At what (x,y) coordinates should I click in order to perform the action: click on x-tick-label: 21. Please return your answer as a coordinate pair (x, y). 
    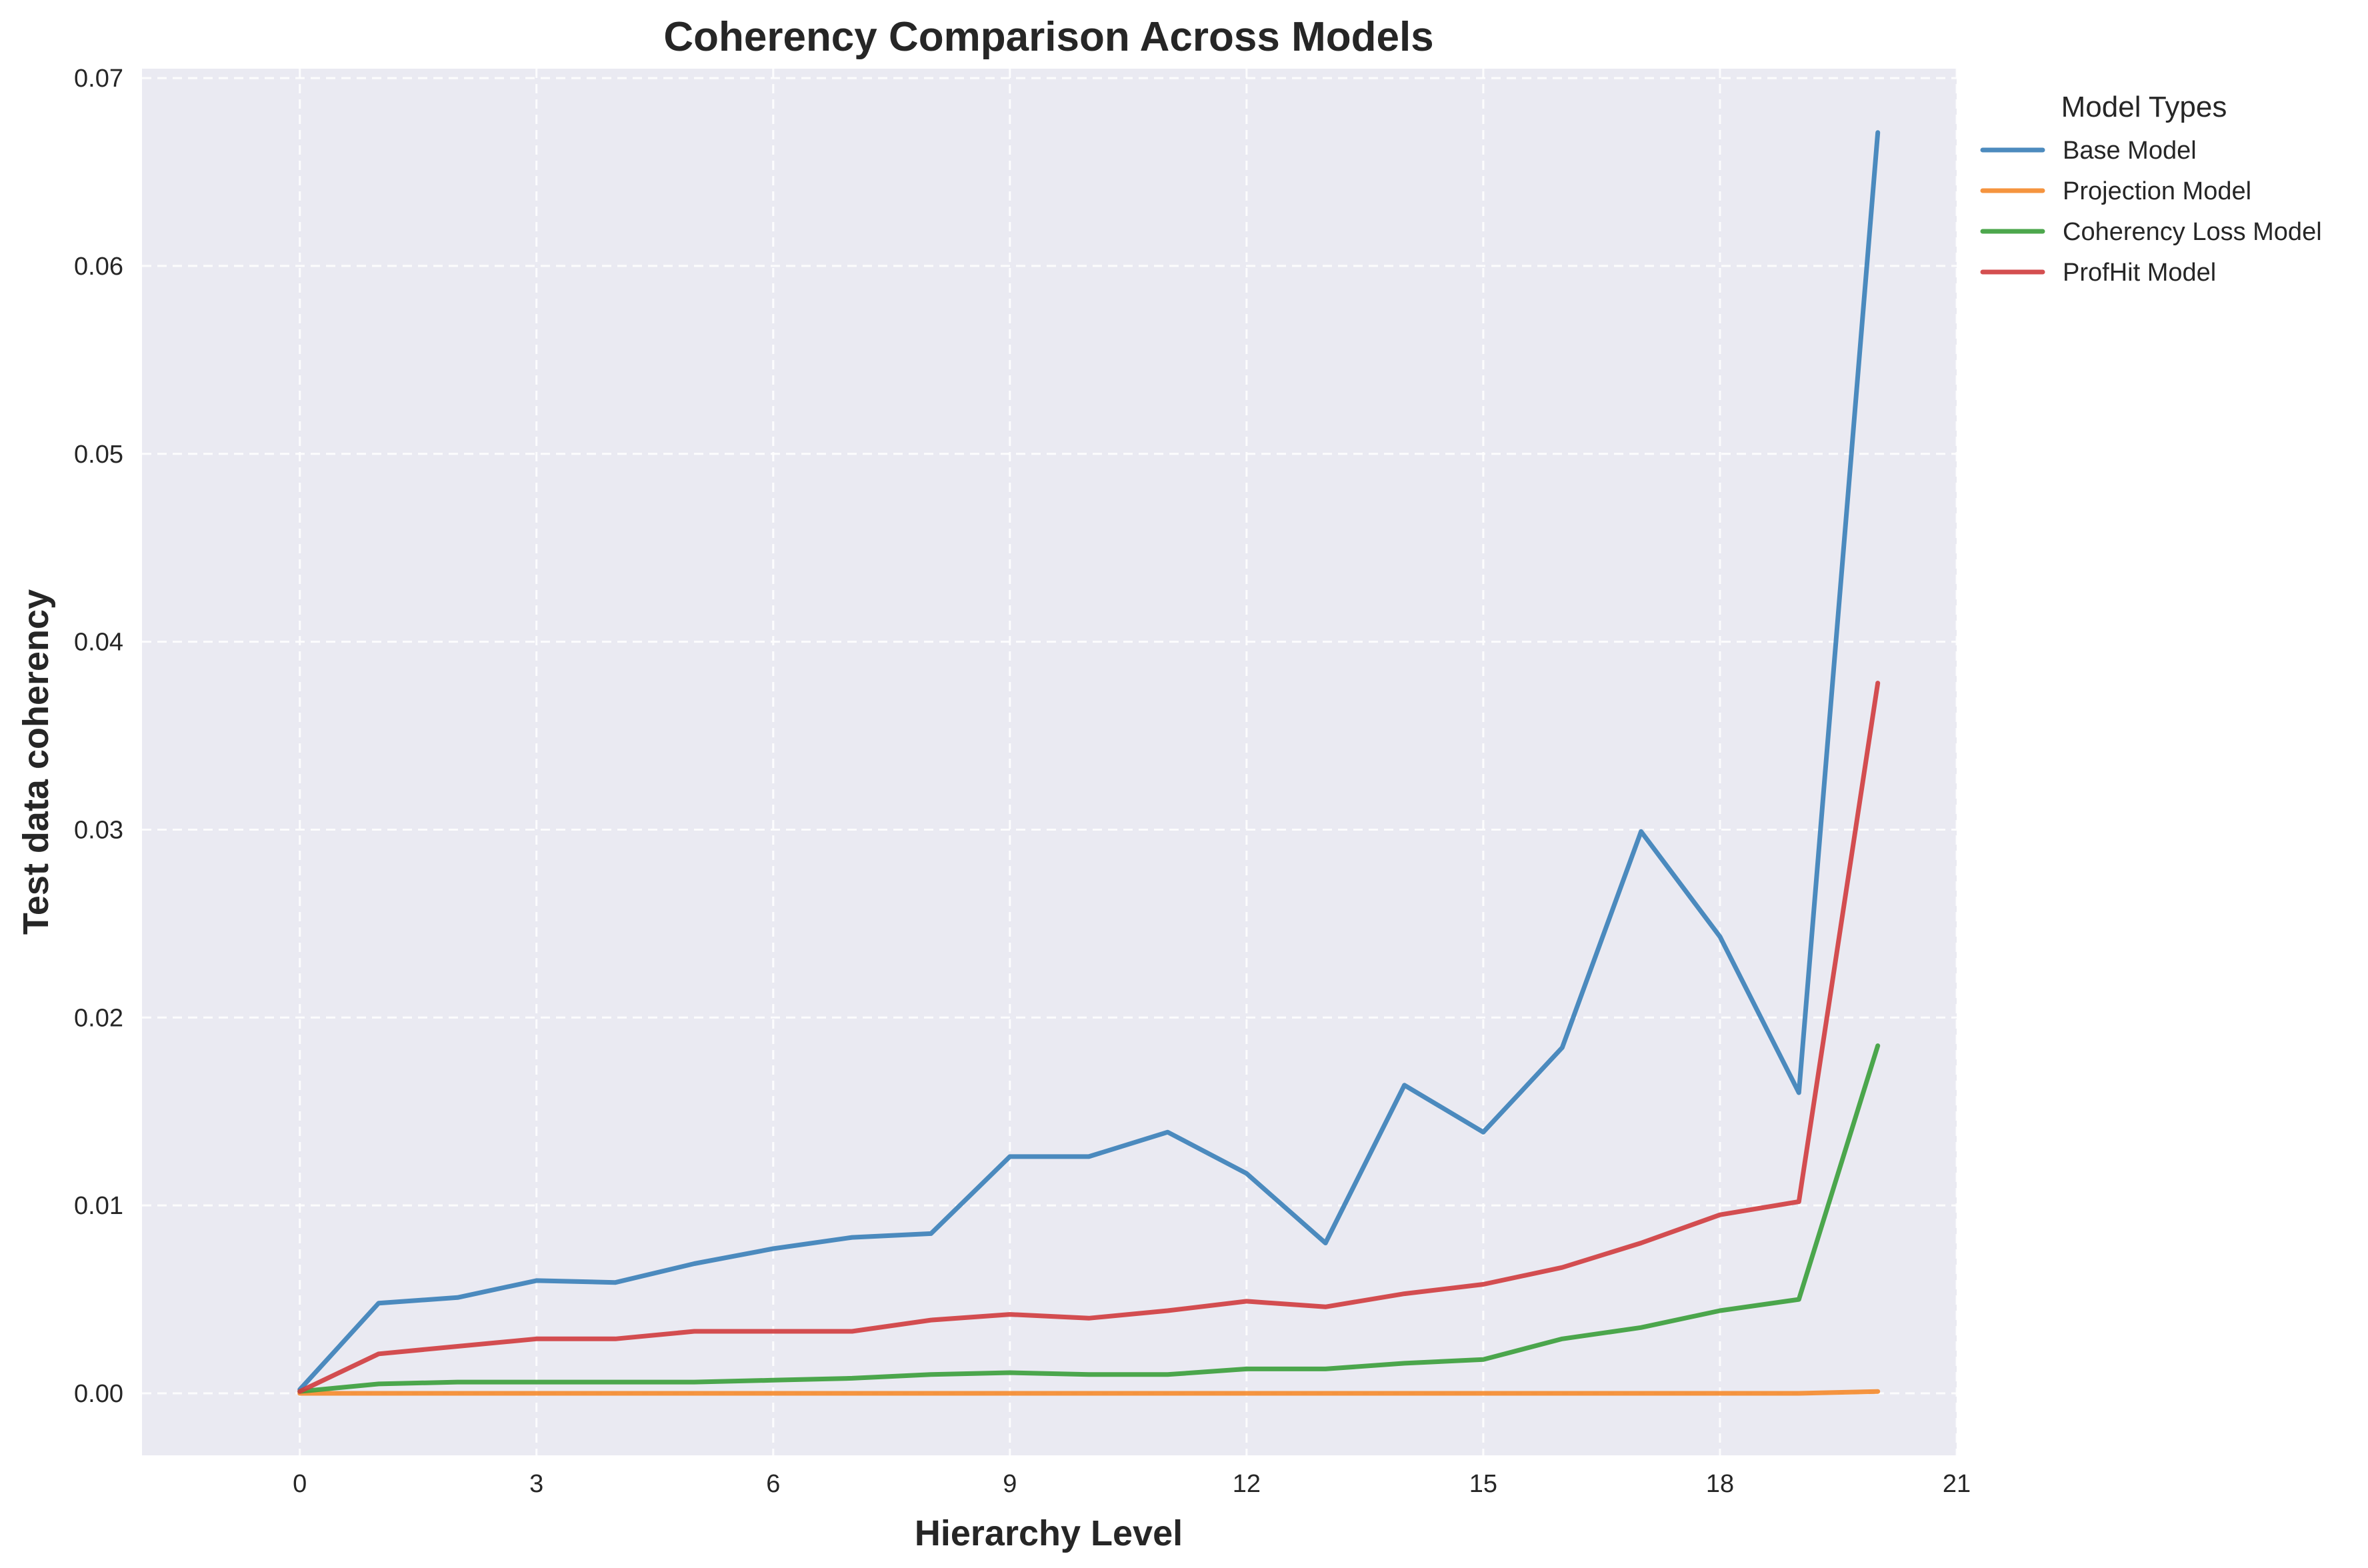
    Looking at the image, I should click on (1957, 1484).